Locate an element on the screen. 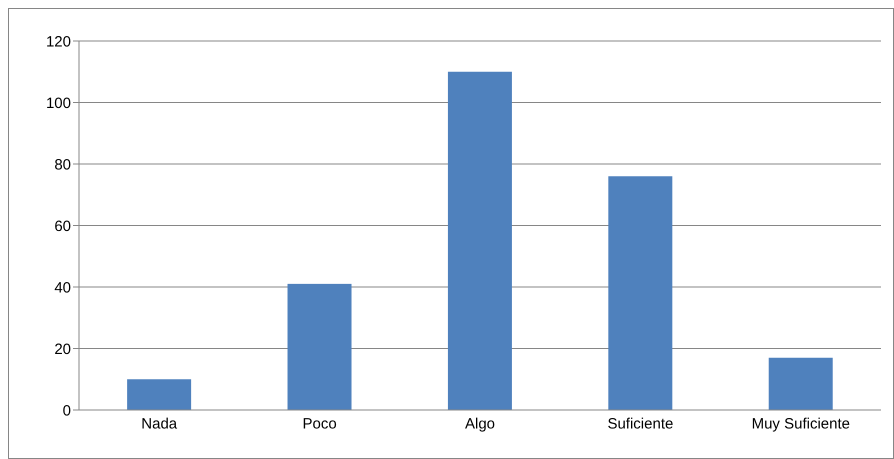  y-tick-label: 100 is located at coordinates (58, 103).